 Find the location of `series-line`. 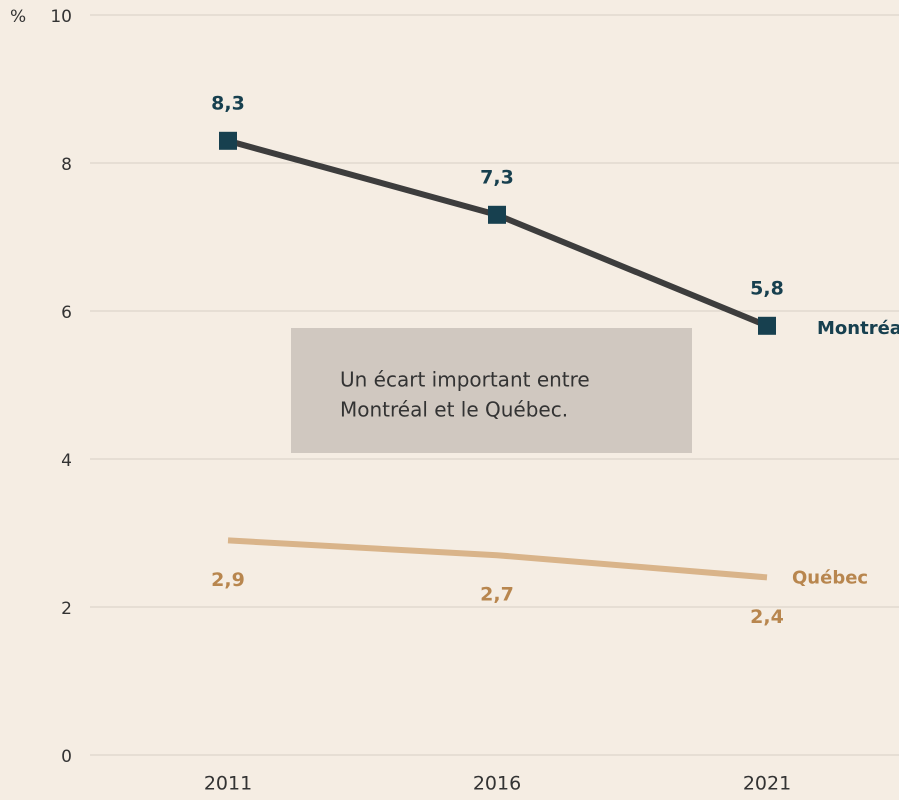

series-line is located at coordinates (497, 559).